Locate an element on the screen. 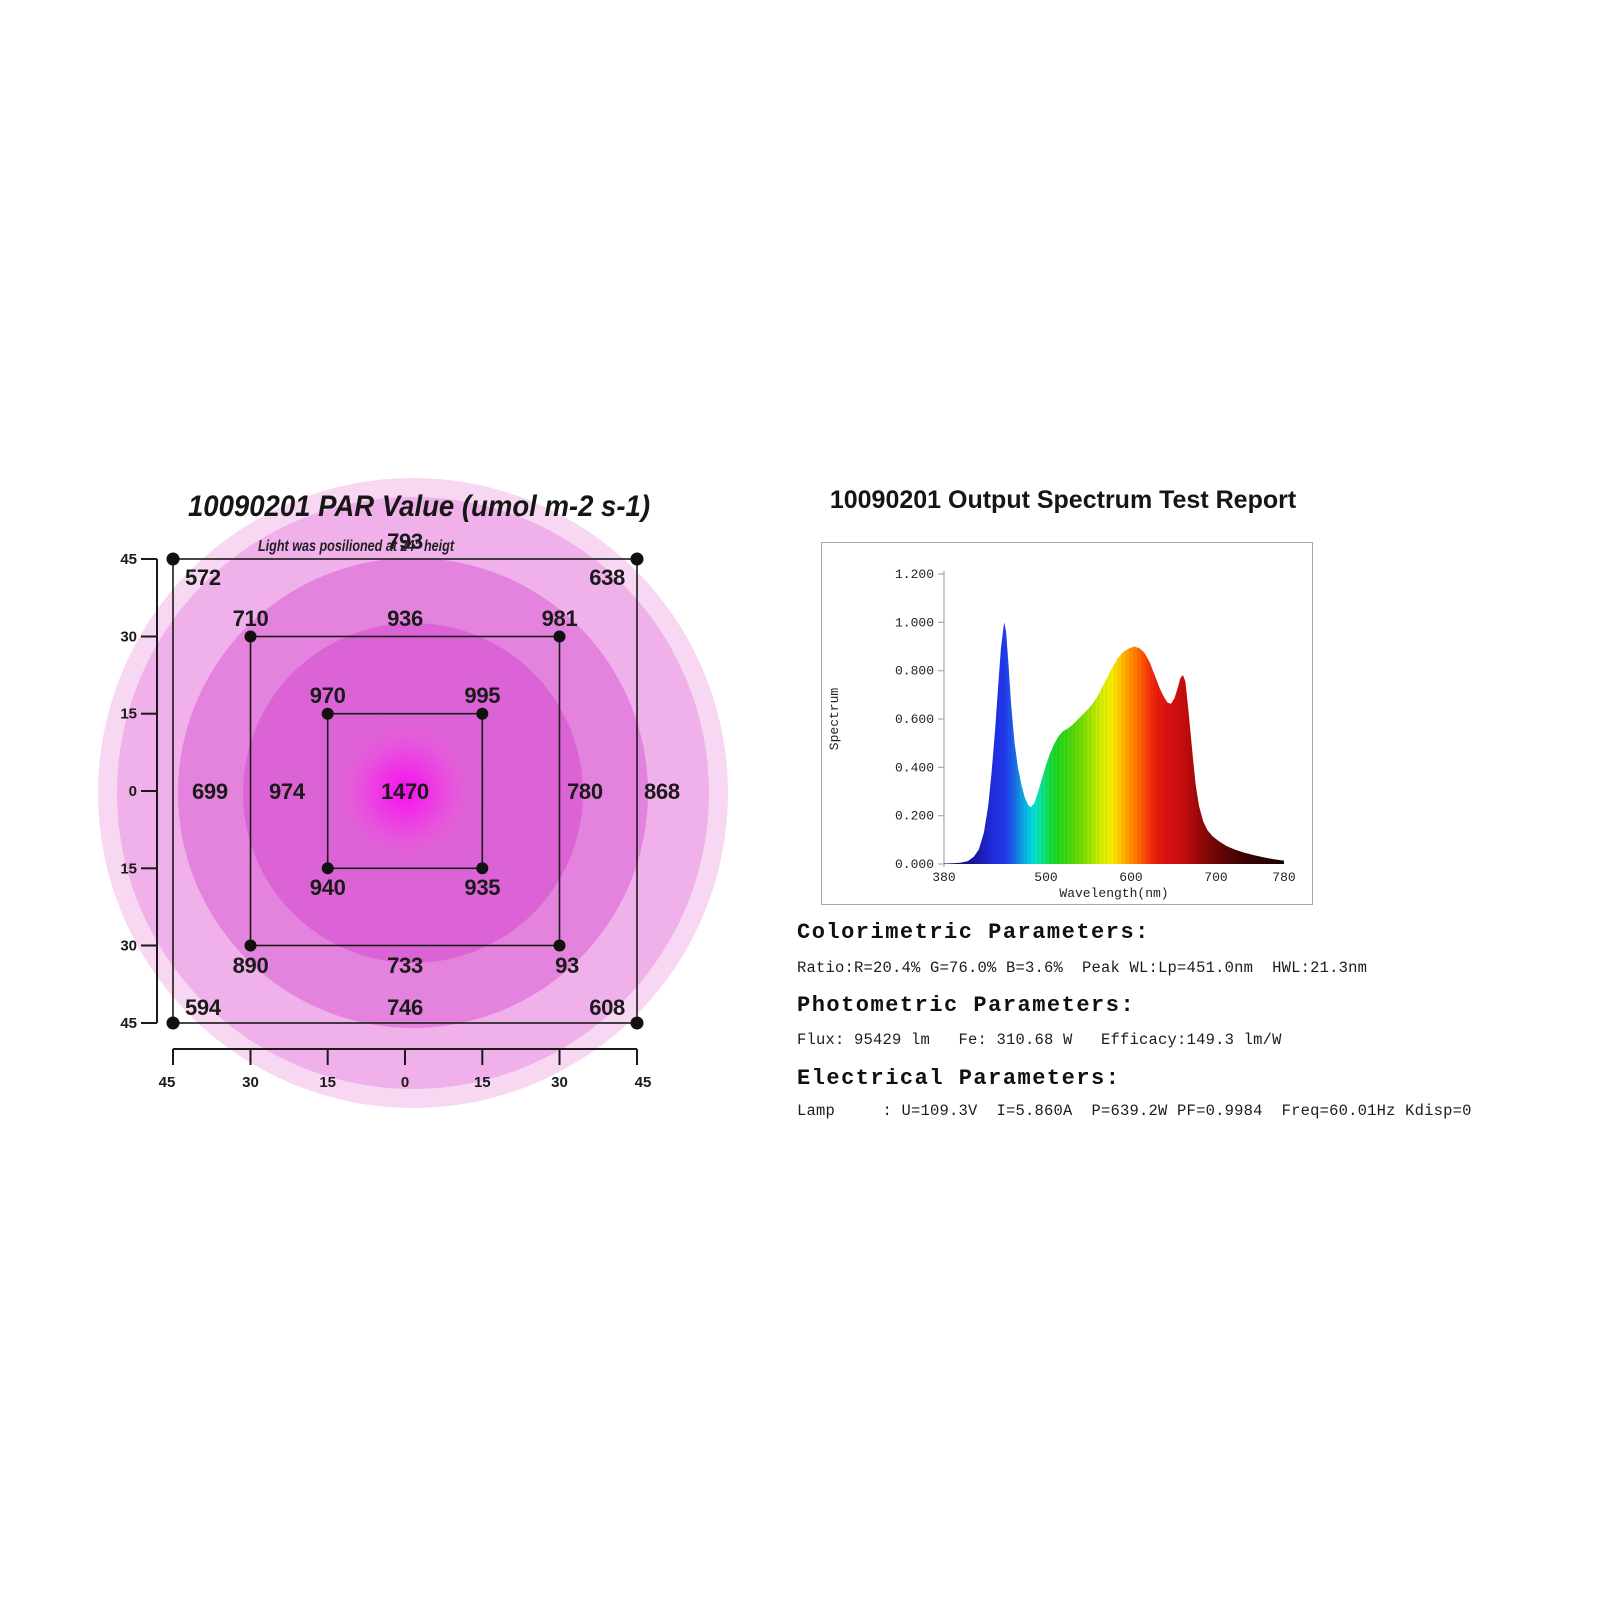 Image resolution: width=1600 pixels, height=1600 pixels. y-tick-label: 0.600 is located at coordinates (914, 719).